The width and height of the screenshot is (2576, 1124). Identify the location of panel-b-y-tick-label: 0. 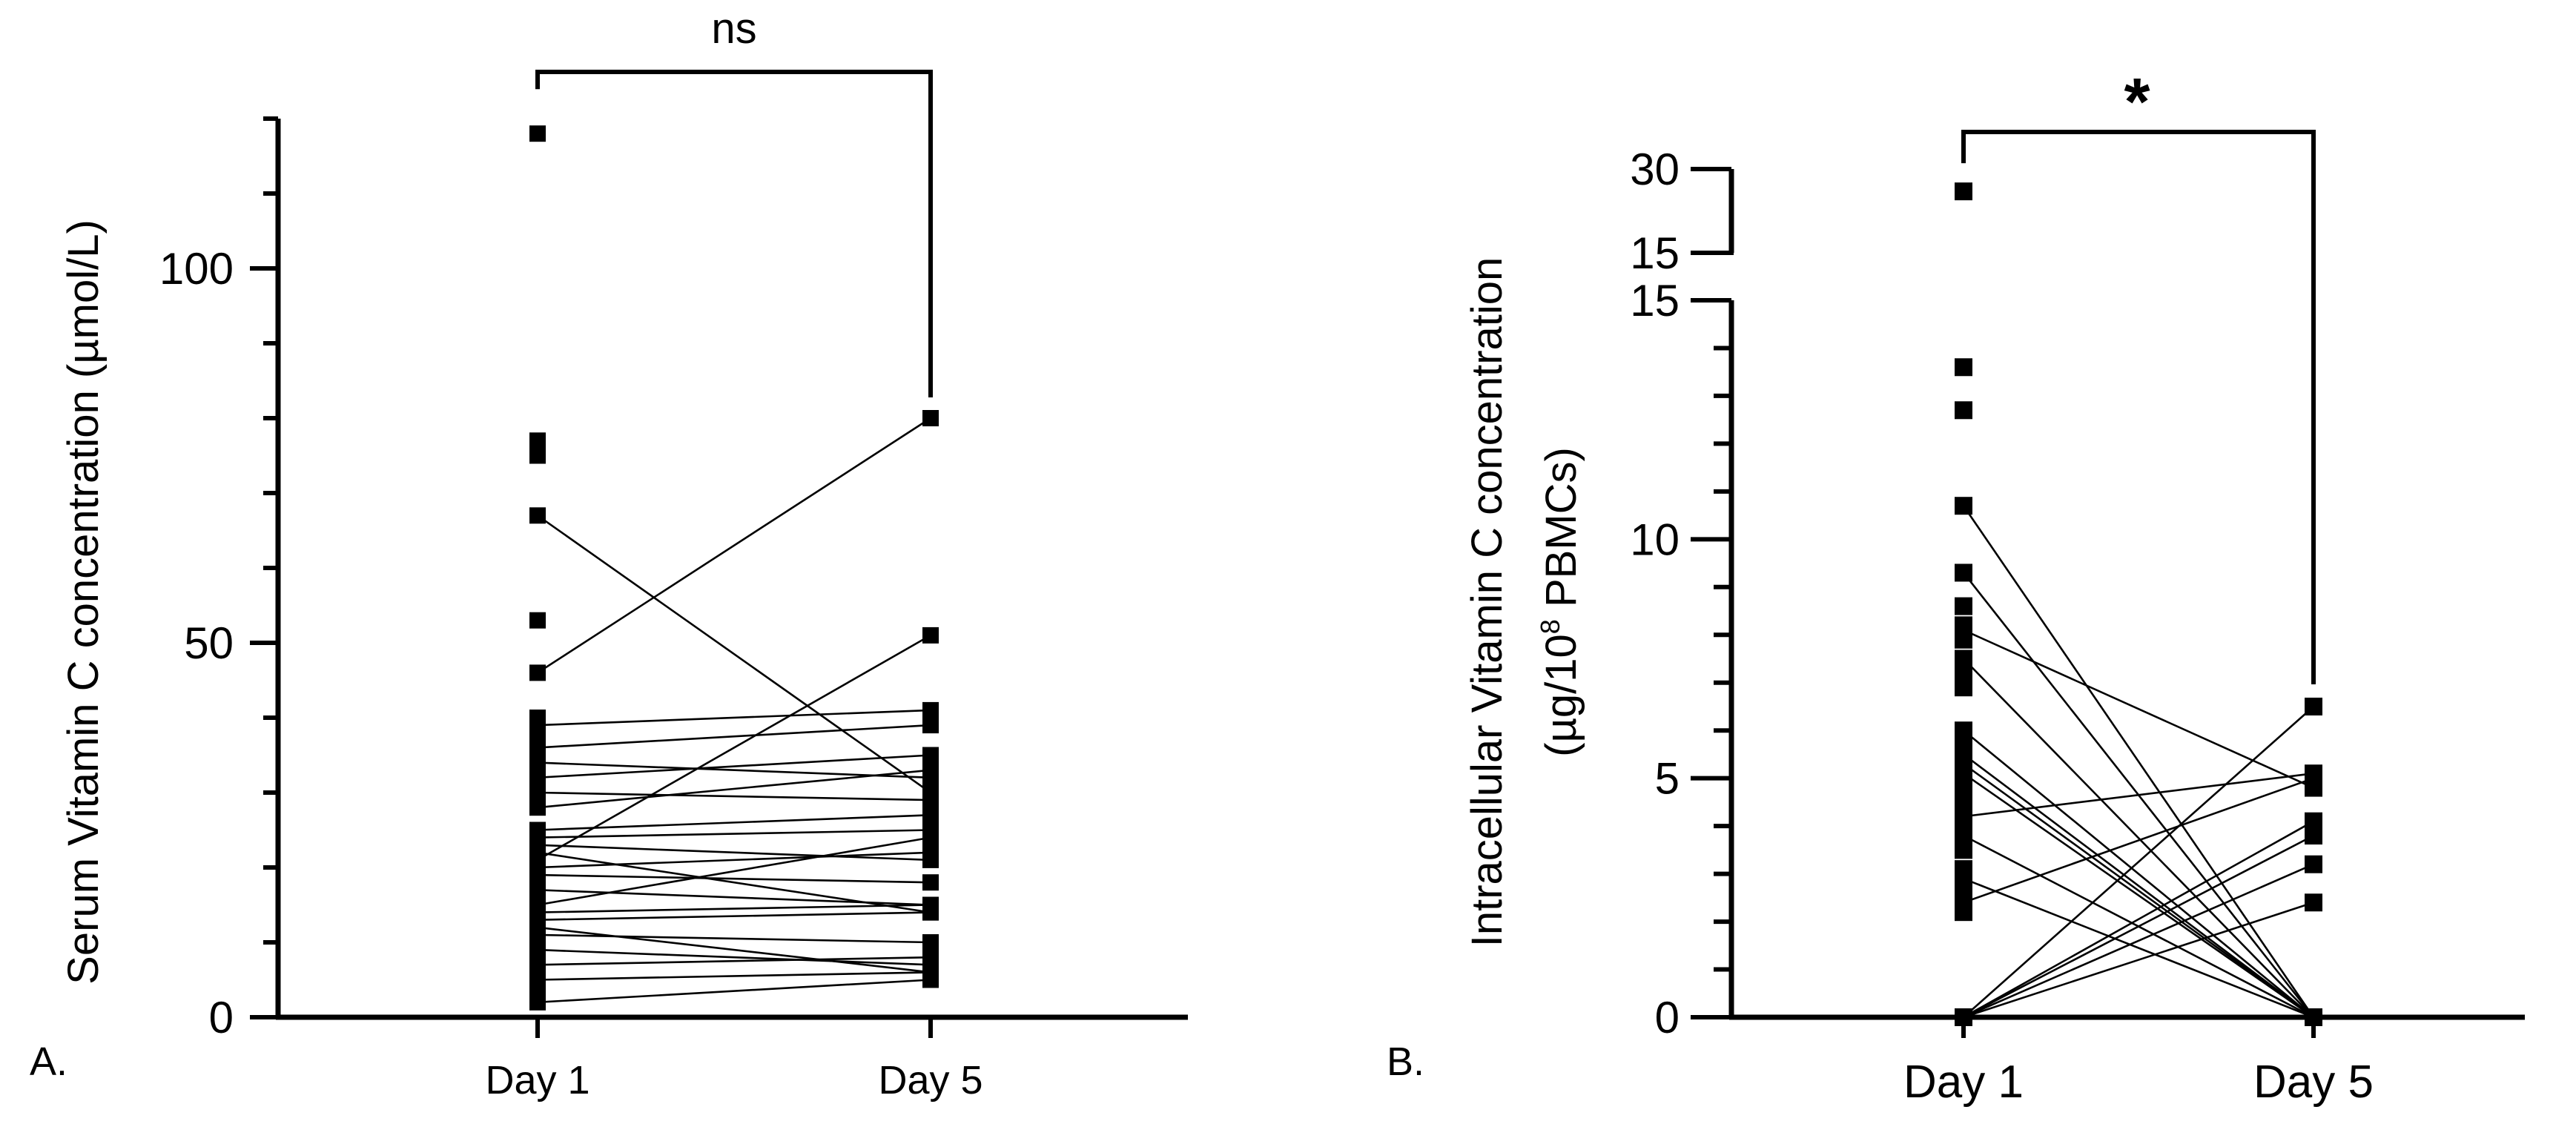
(1667, 1017).